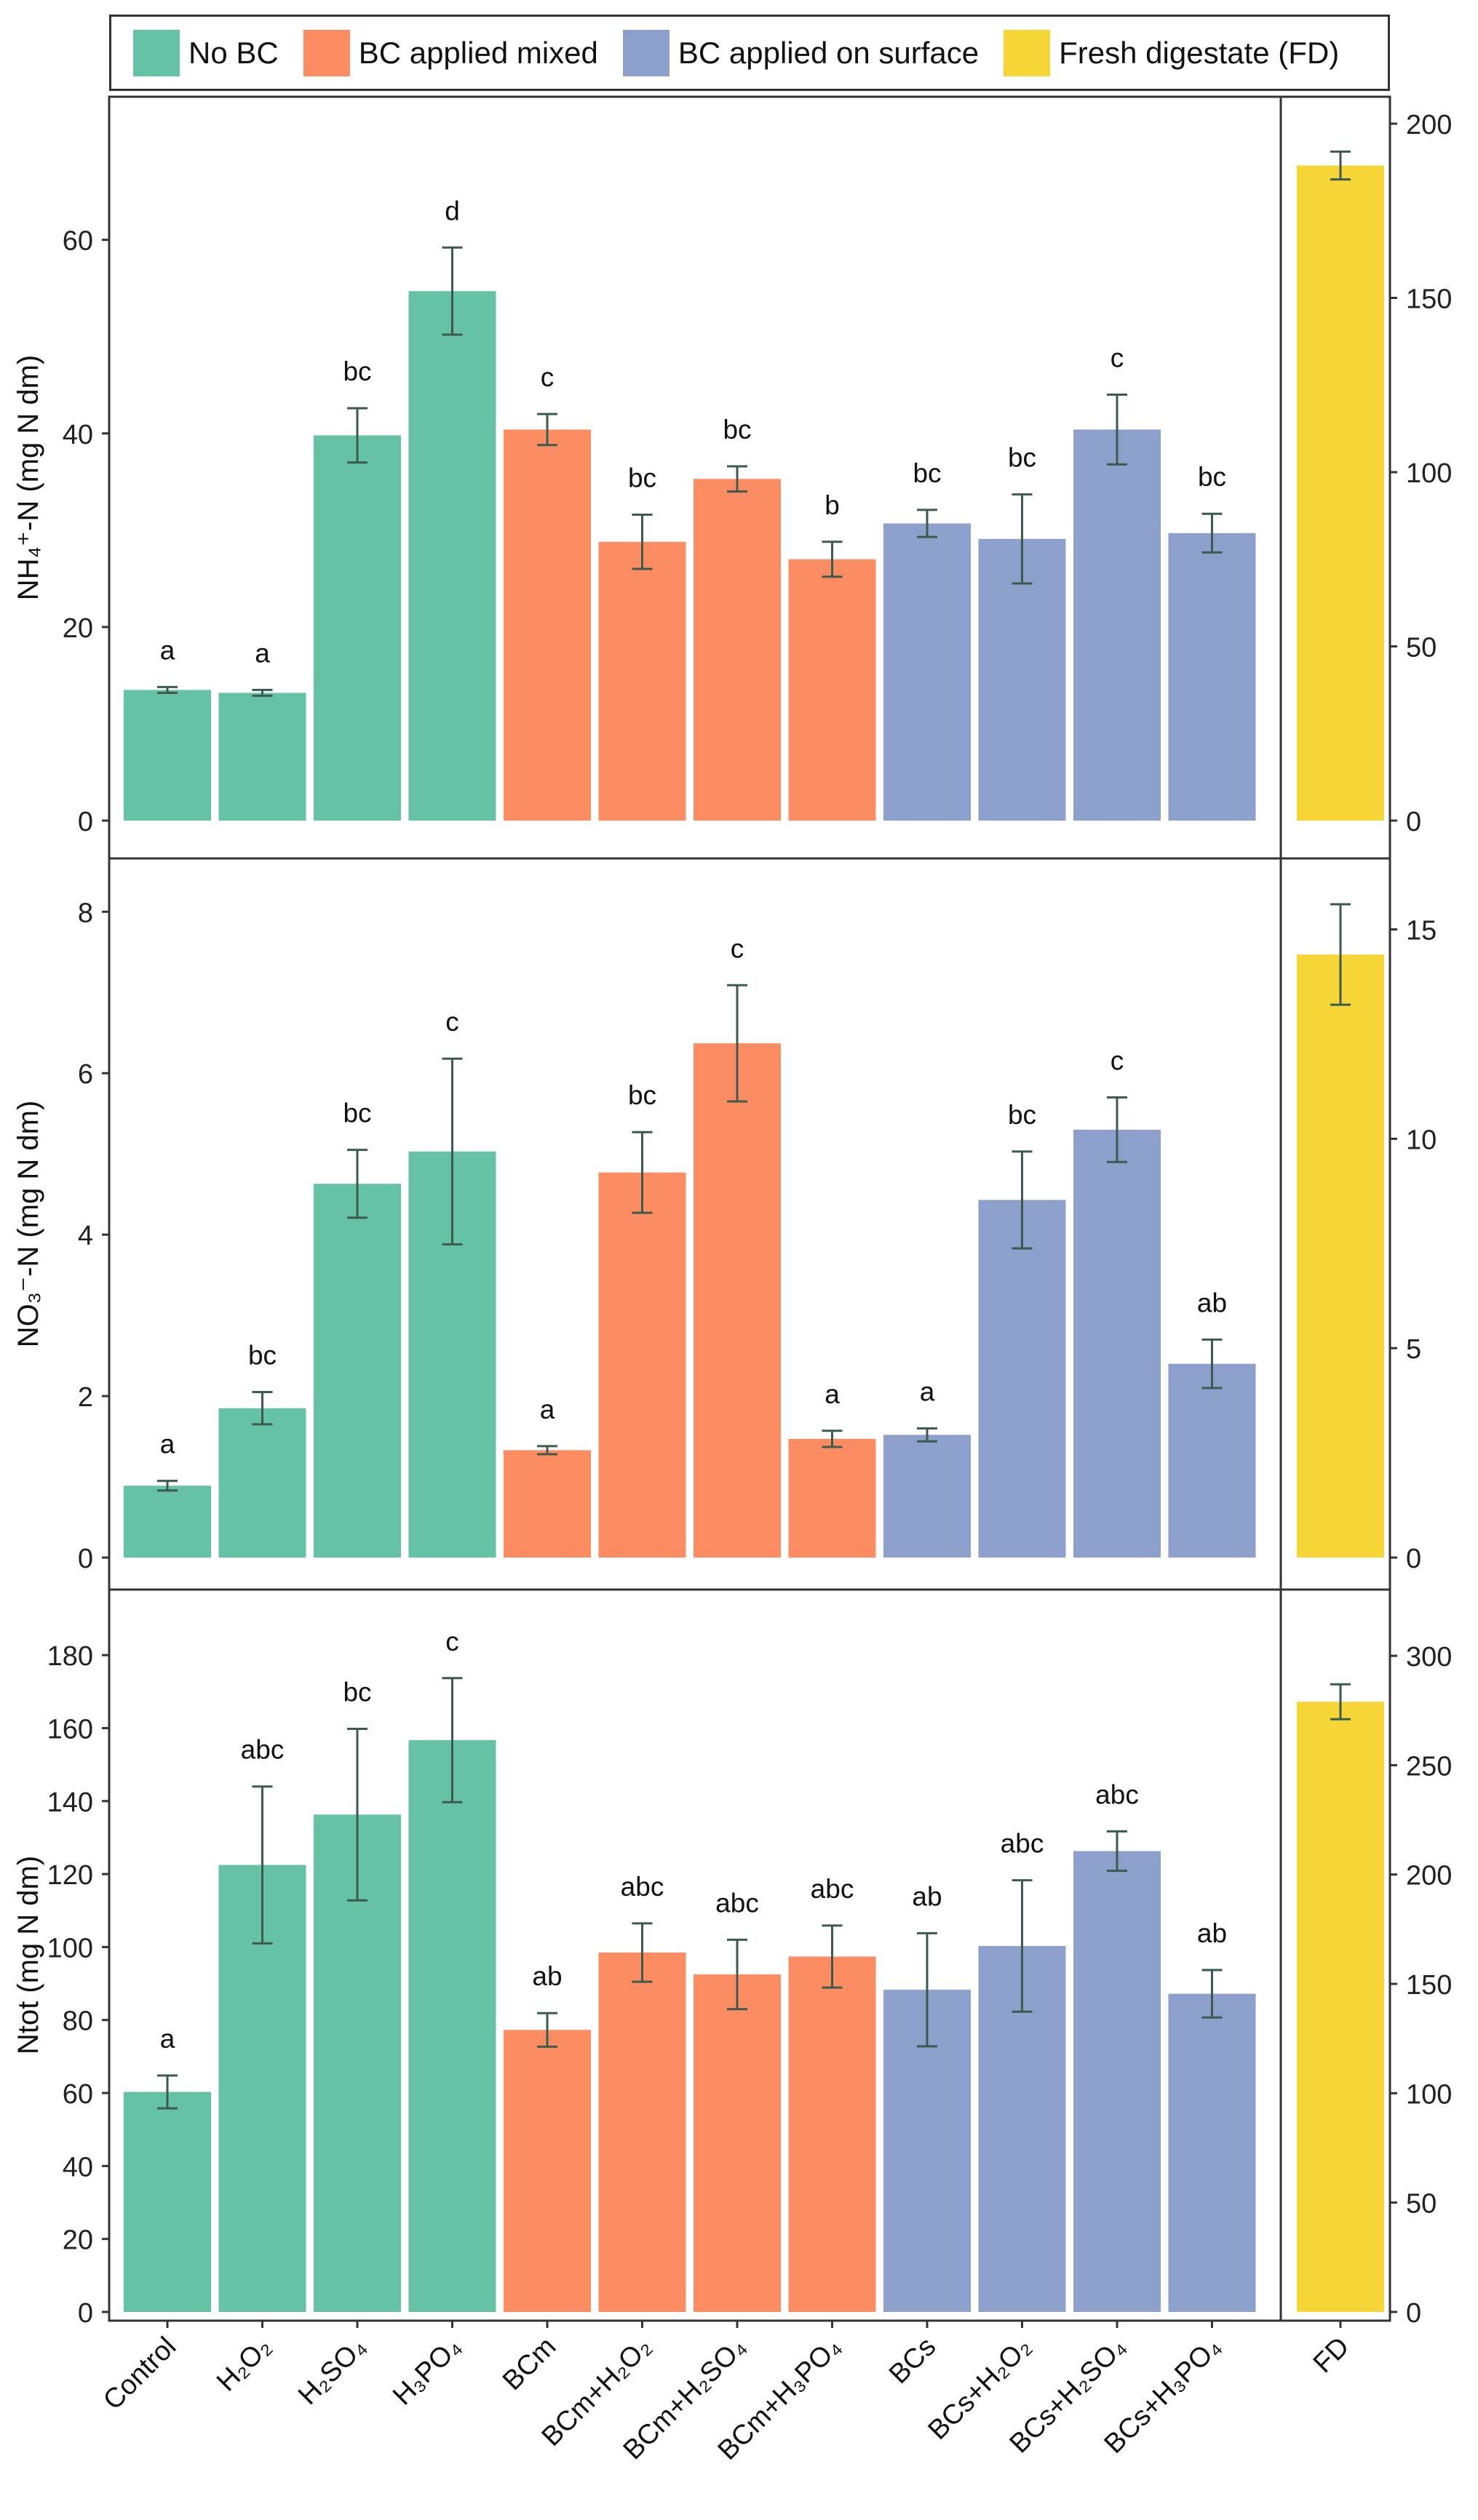 This screenshot has width=1478, height=2520. Describe the element at coordinates (1212, 1302) in the screenshot. I see `no3-significance-letter: ab` at that location.